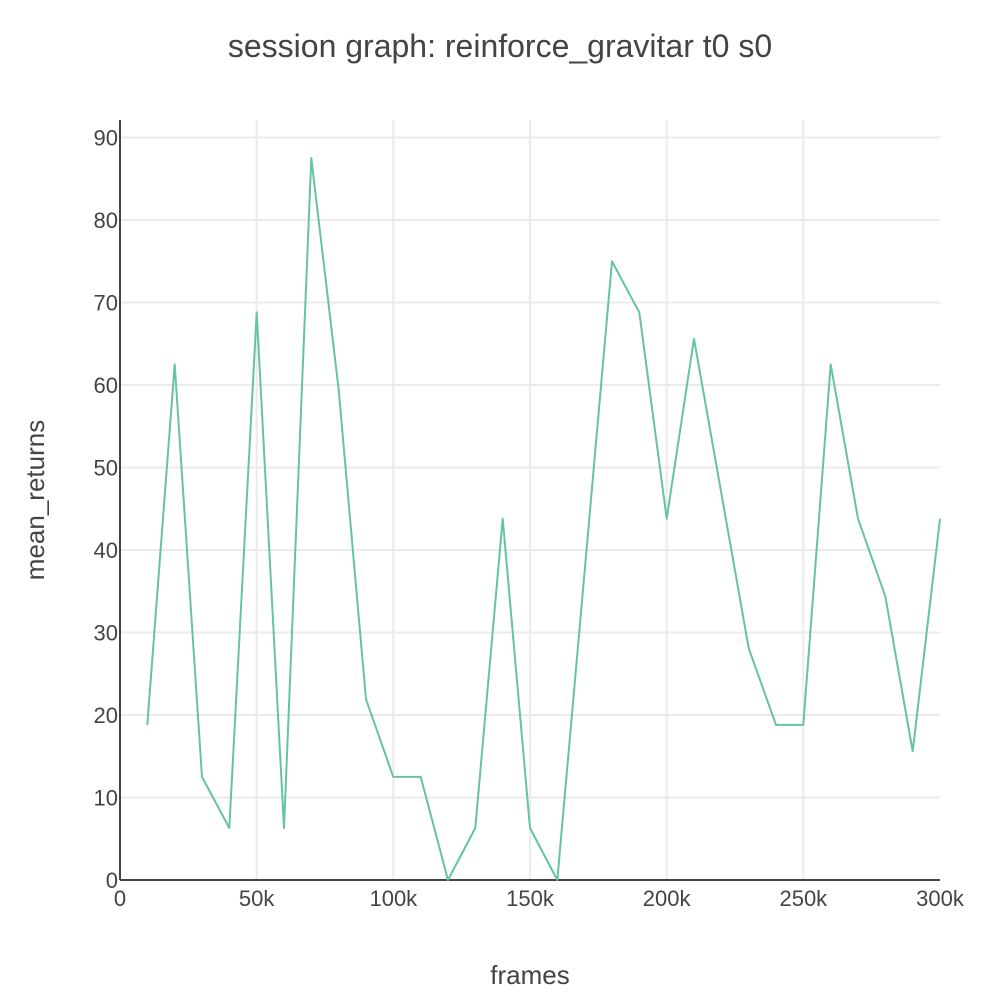 The image size is (1000, 1000). What do you see at coordinates (667, 898) in the screenshot?
I see `x-tick-label: 200k` at bounding box center [667, 898].